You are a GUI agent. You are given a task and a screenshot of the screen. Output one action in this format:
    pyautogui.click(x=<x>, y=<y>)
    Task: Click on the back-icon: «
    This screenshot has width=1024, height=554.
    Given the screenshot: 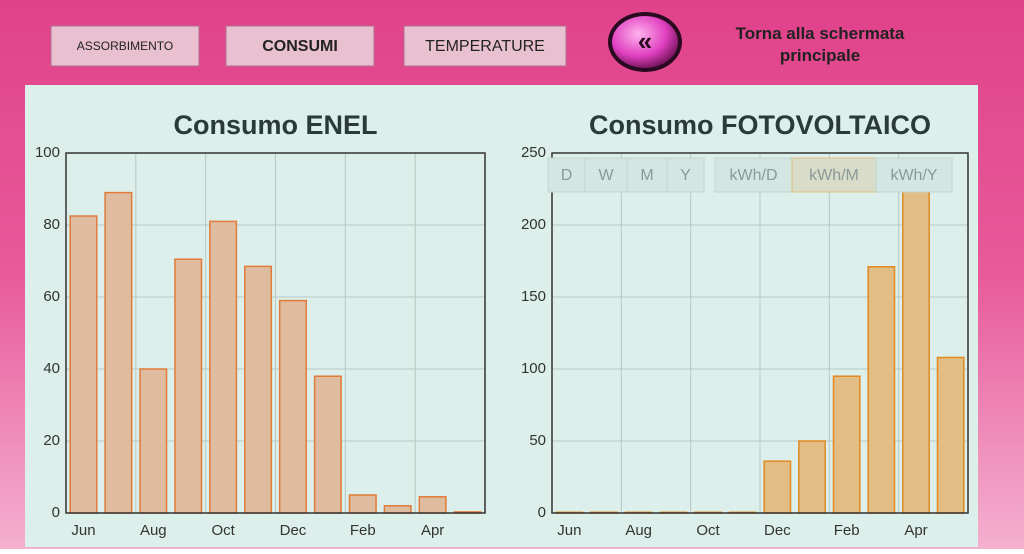 What is the action you would take?
    pyautogui.click(x=645, y=41)
    